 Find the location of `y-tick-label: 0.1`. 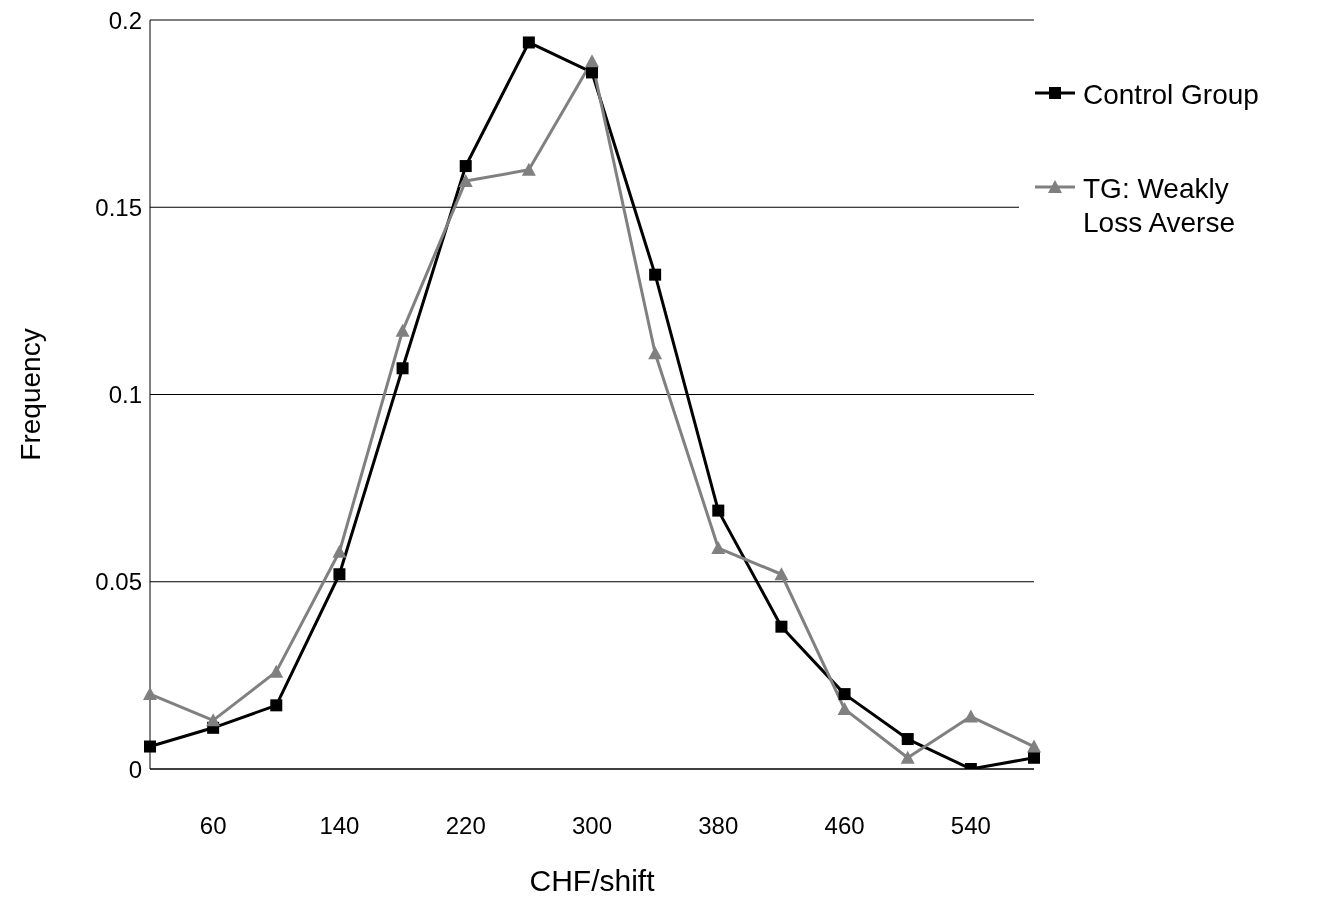

y-tick-label: 0.1 is located at coordinates (125, 395).